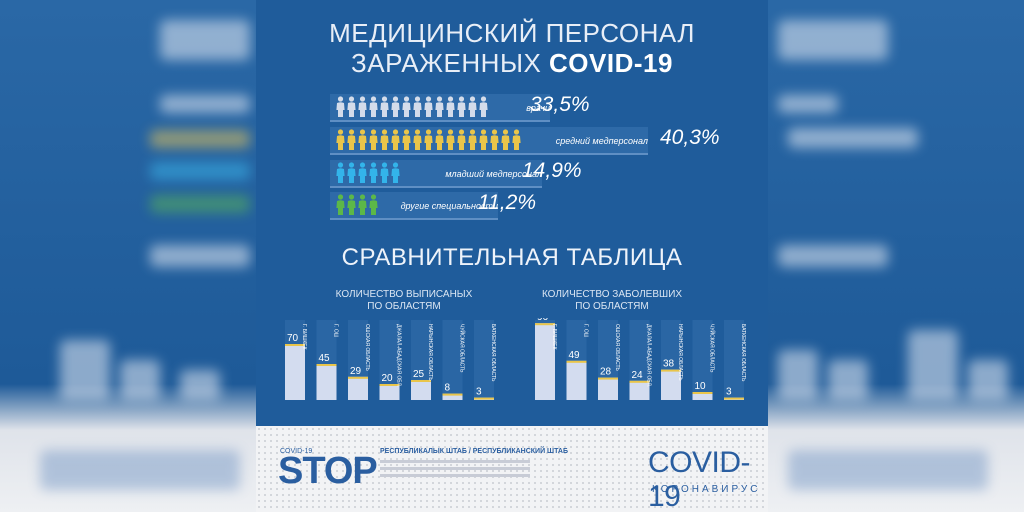 Image resolution: width=1024 pixels, height=512 pixels. What do you see at coordinates (449, 206) in the screenshot?
I see `staff-label: другие специальности` at bounding box center [449, 206].